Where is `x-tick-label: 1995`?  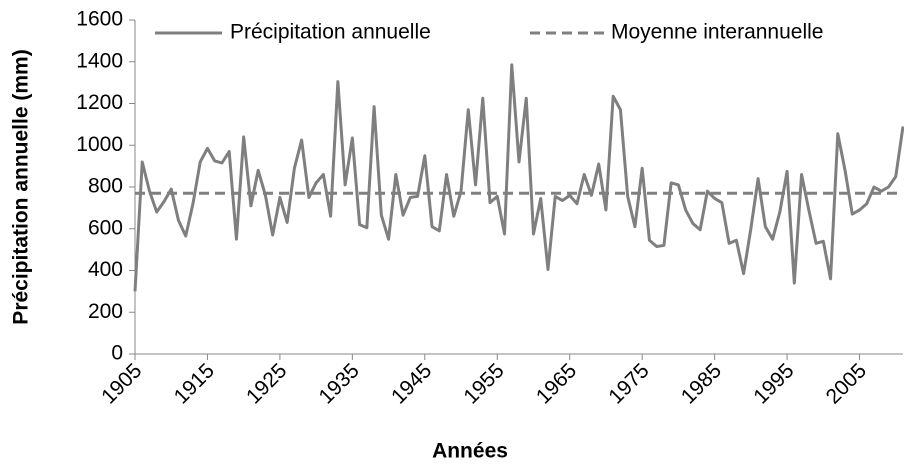
x-tick-label: 1995 is located at coordinates (773, 383).